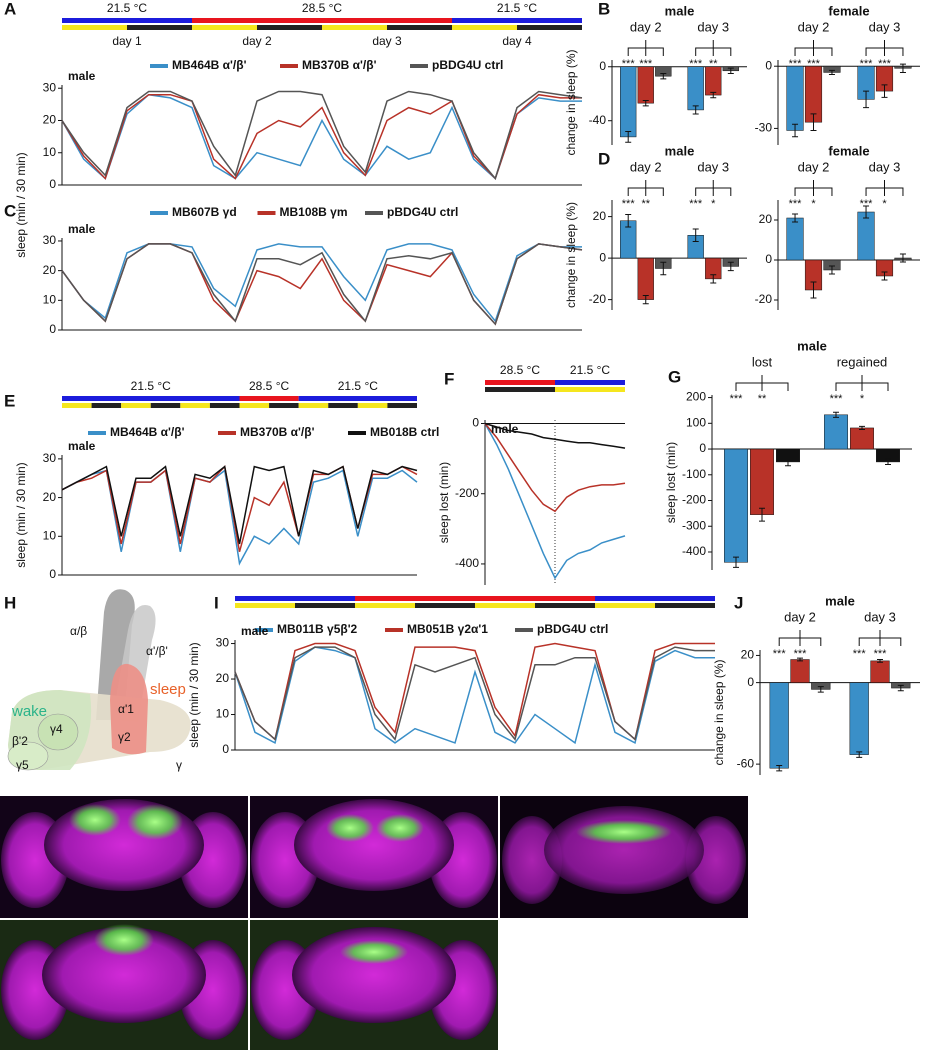 The image size is (930, 1055). Describe the element at coordinates (257, 41) in the screenshot. I see `day-label: day 2` at that location.